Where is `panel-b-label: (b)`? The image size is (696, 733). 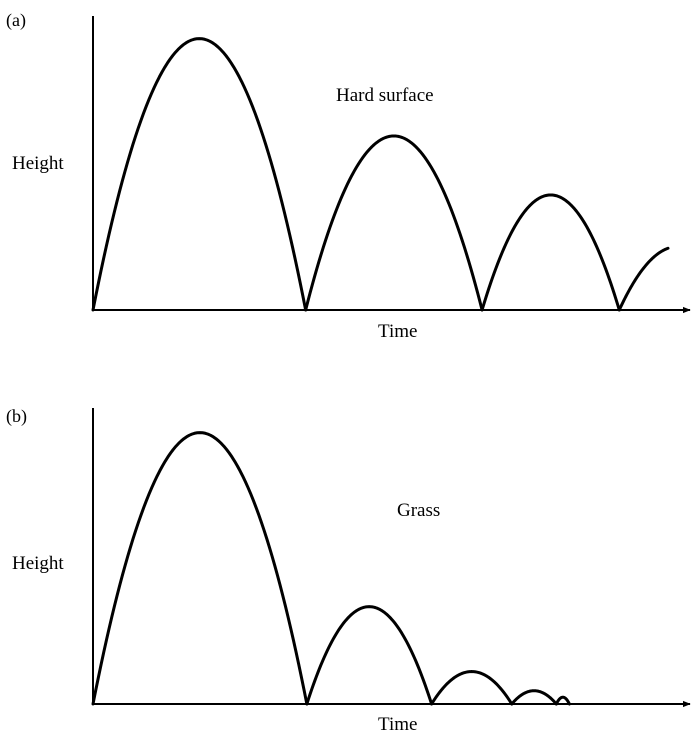 panel-b-label: (b) is located at coordinates (16, 416).